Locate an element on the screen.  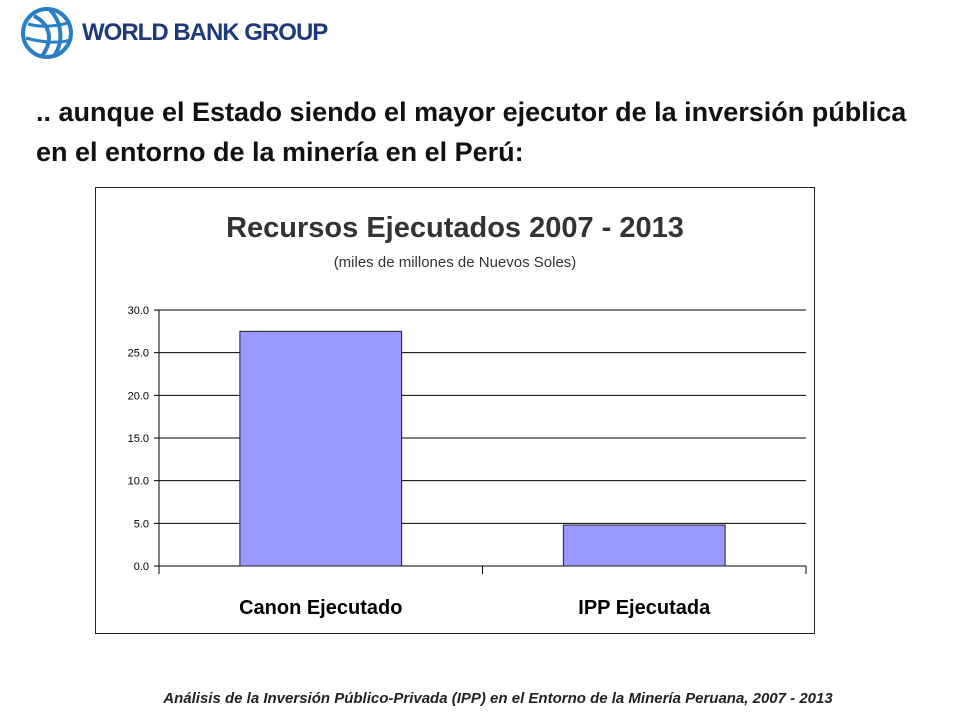
chart-subtitle: (miles de millones de Nuevos Soles) is located at coordinates (455, 262).